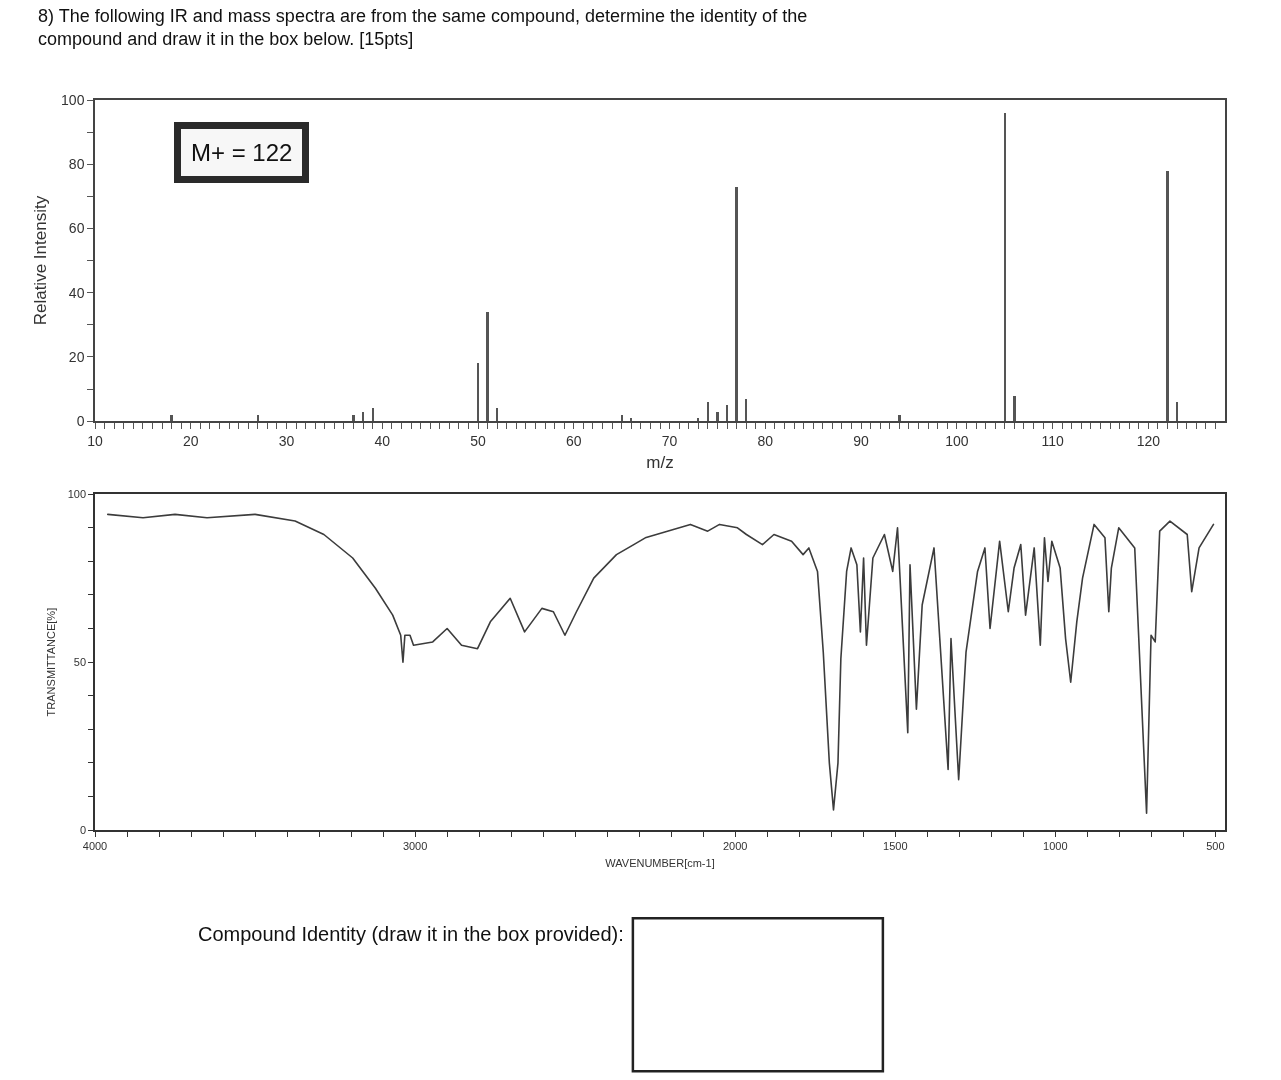 The image size is (1281, 1080). I want to click on x-tick-label: 2000, so click(735, 845).